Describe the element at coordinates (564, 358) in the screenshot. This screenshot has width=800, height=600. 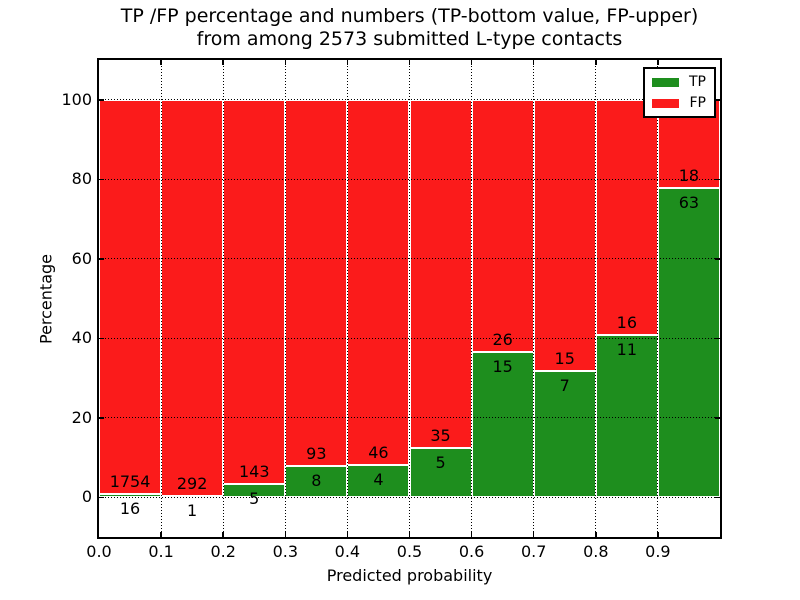
I see `fp-count-label: 15` at that location.